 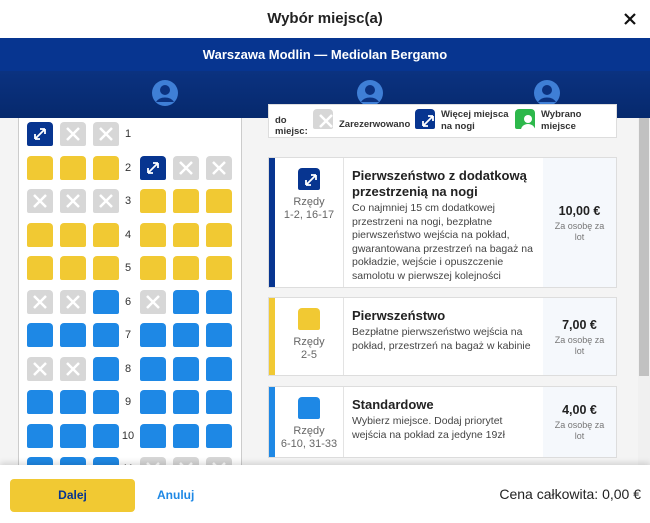 What do you see at coordinates (325, 19) in the screenshot?
I see `dialog-header: Wybór miejsc(a)` at bounding box center [325, 19].